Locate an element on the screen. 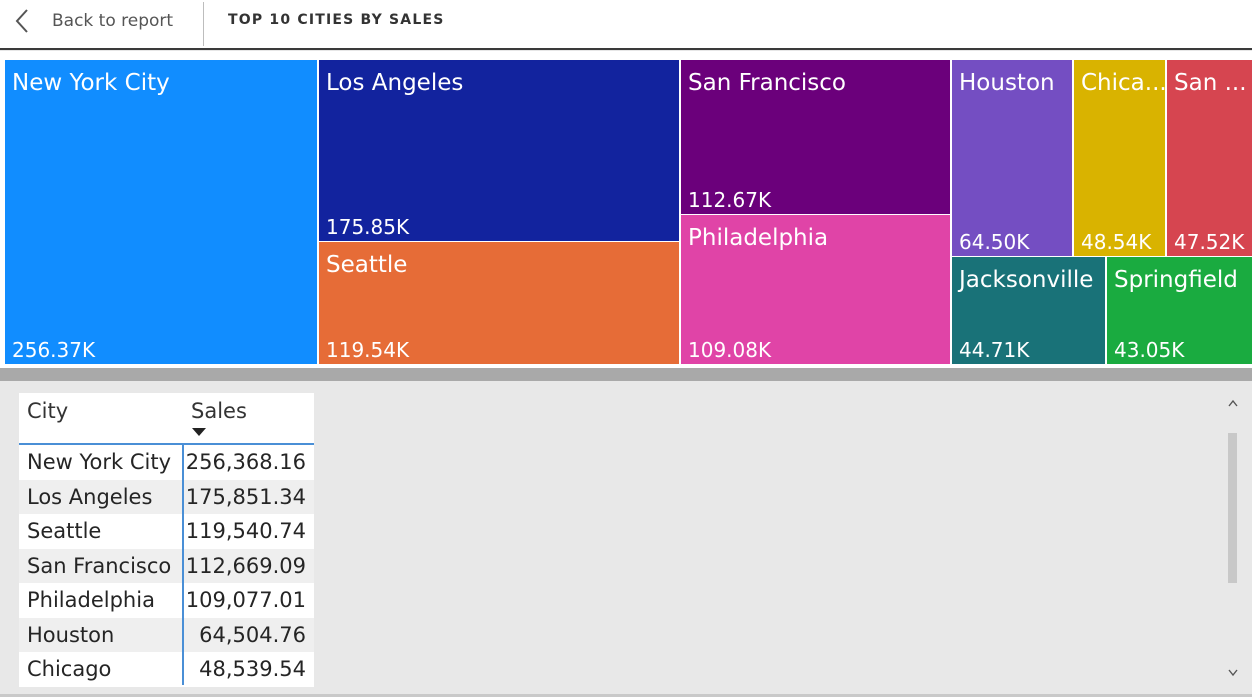  cell-sales: 64,504.76 is located at coordinates (252, 634).